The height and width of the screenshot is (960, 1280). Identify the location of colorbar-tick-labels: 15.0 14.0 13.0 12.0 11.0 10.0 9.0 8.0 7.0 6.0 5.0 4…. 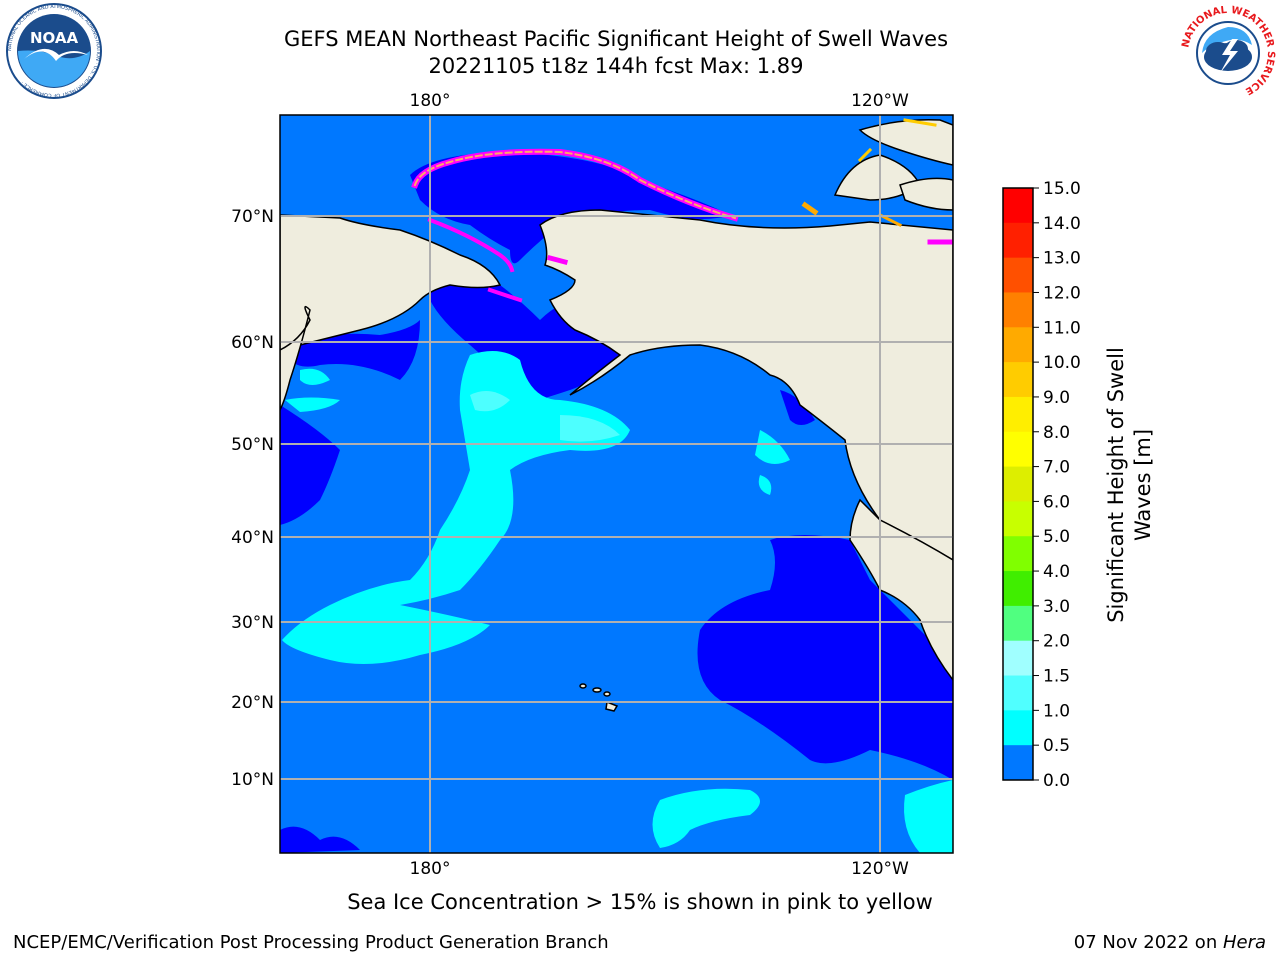
(1057, 485).